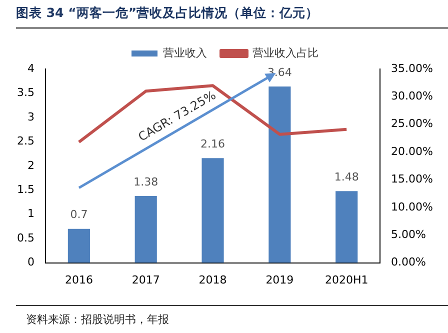  What do you see at coordinates (412, 151) in the screenshot?
I see `y2-tick-label: 20.00%` at bounding box center [412, 151].